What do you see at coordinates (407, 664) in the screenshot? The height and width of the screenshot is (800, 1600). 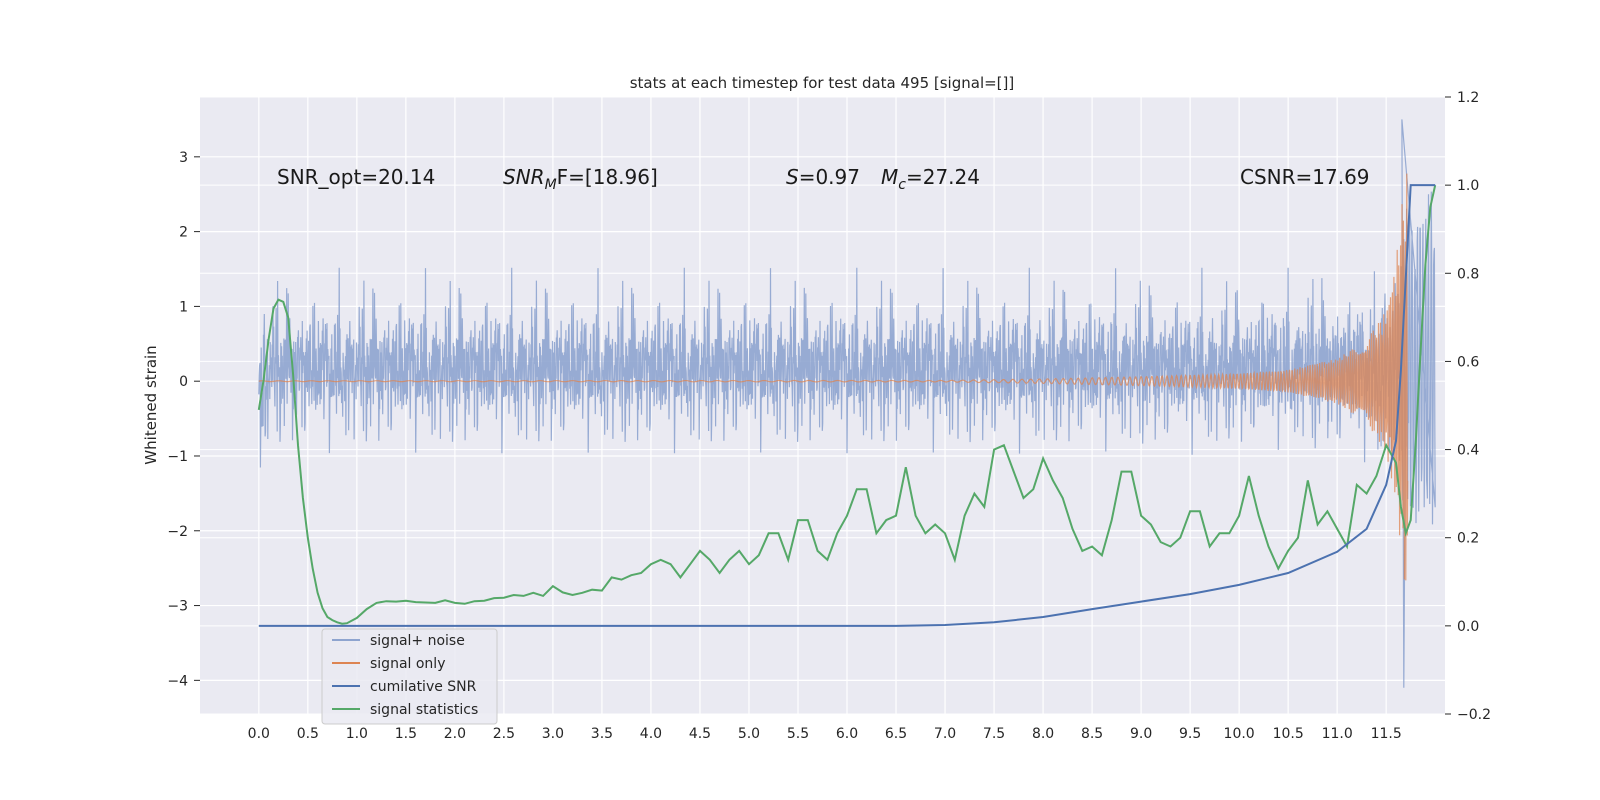 I see `legend-label: signal only` at bounding box center [407, 664].